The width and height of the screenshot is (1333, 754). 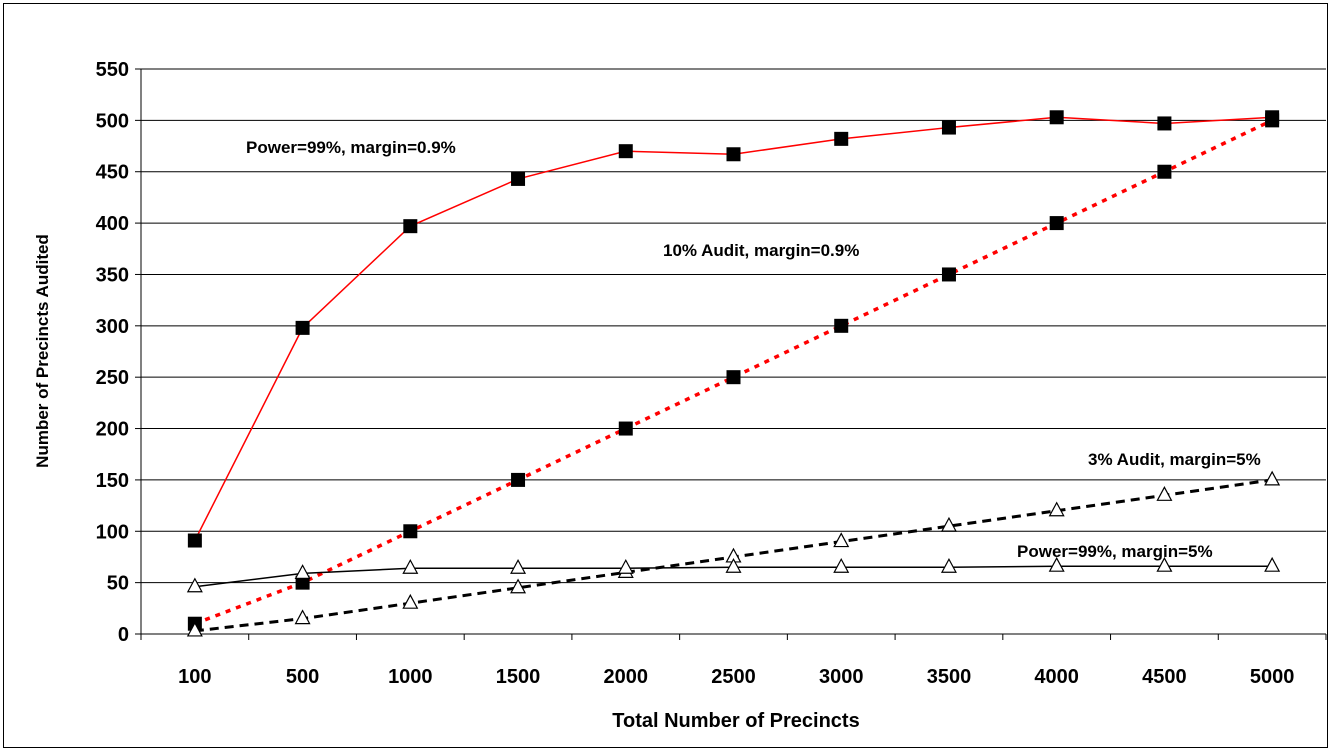 I want to click on y-tick-label: 0, so click(x=123, y=635).